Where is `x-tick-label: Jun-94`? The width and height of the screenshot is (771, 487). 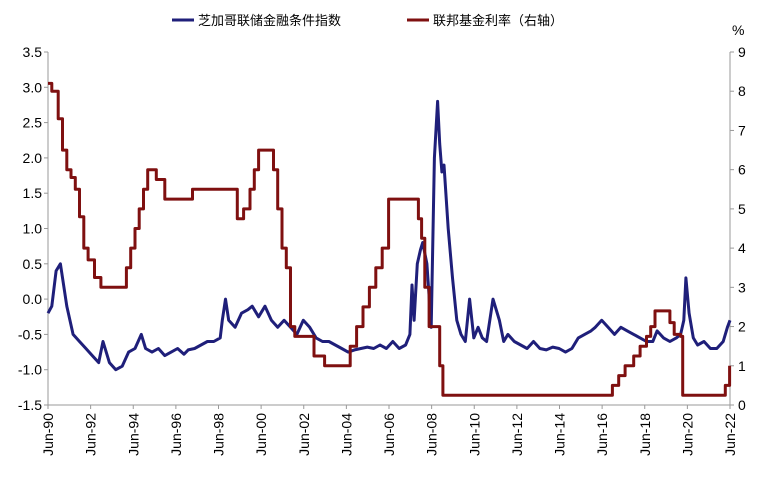 x-tick-label: Jun-94 is located at coordinates (133, 434).